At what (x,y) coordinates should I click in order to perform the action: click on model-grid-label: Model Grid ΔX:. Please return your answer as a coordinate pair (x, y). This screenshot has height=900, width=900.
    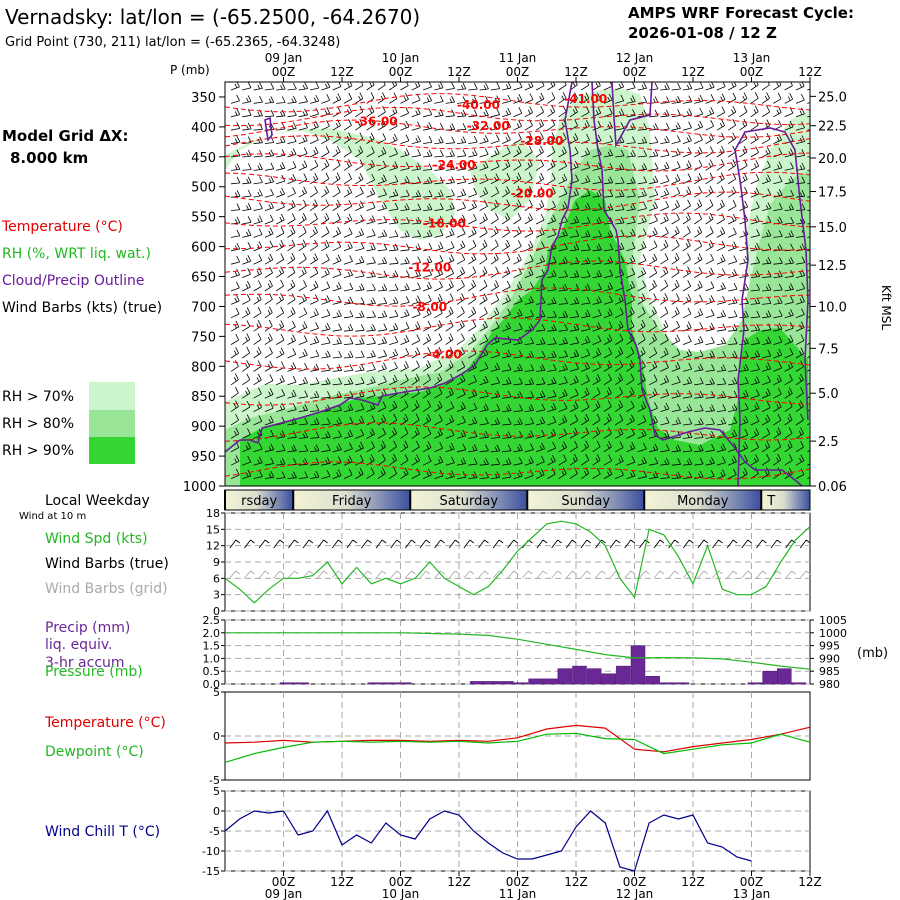
    Looking at the image, I should click on (65, 136).